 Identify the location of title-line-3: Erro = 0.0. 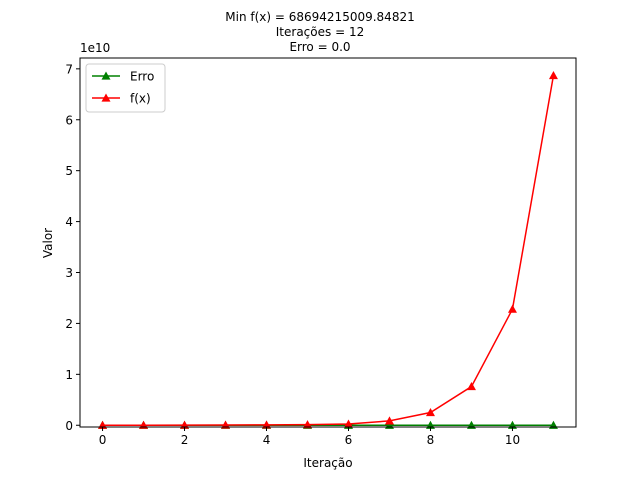
(319, 47).